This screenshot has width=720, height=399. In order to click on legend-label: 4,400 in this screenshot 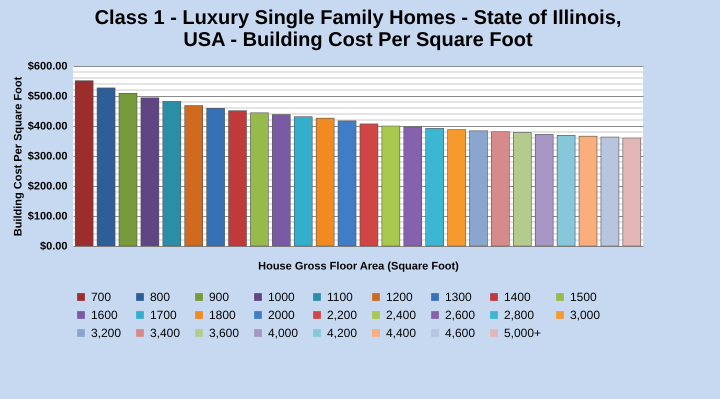, I will do `click(401, 333)`.